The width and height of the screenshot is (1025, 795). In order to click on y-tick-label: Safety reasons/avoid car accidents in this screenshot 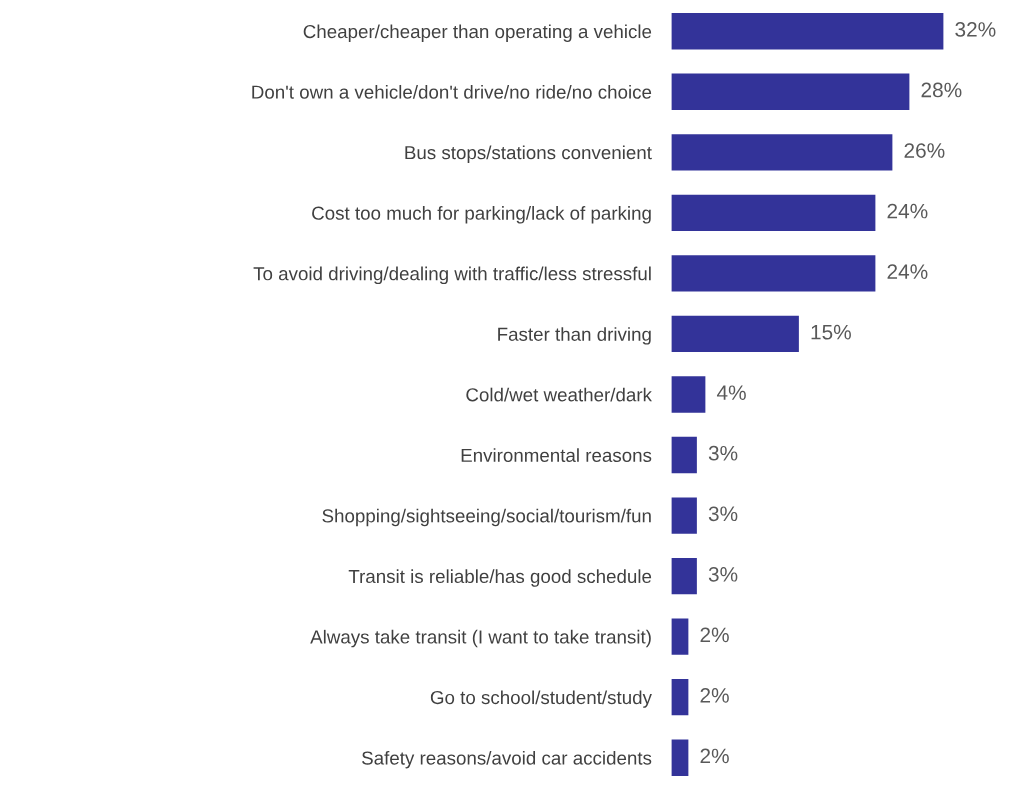, I will do `click(507, 759)`.